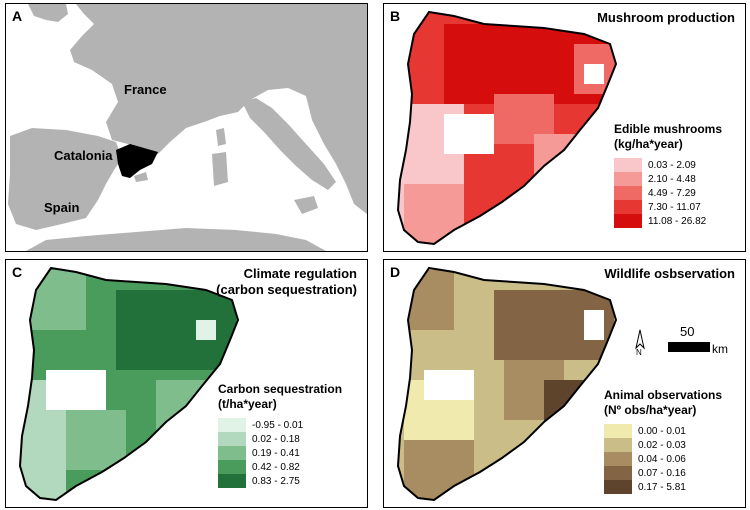 This screenshot has height=510, width=750. What do you see at coordinates (280, 389) in the screenshot?
I see `legend-title-line-1: Carbon sequestration` at bounding box center [280, 389].